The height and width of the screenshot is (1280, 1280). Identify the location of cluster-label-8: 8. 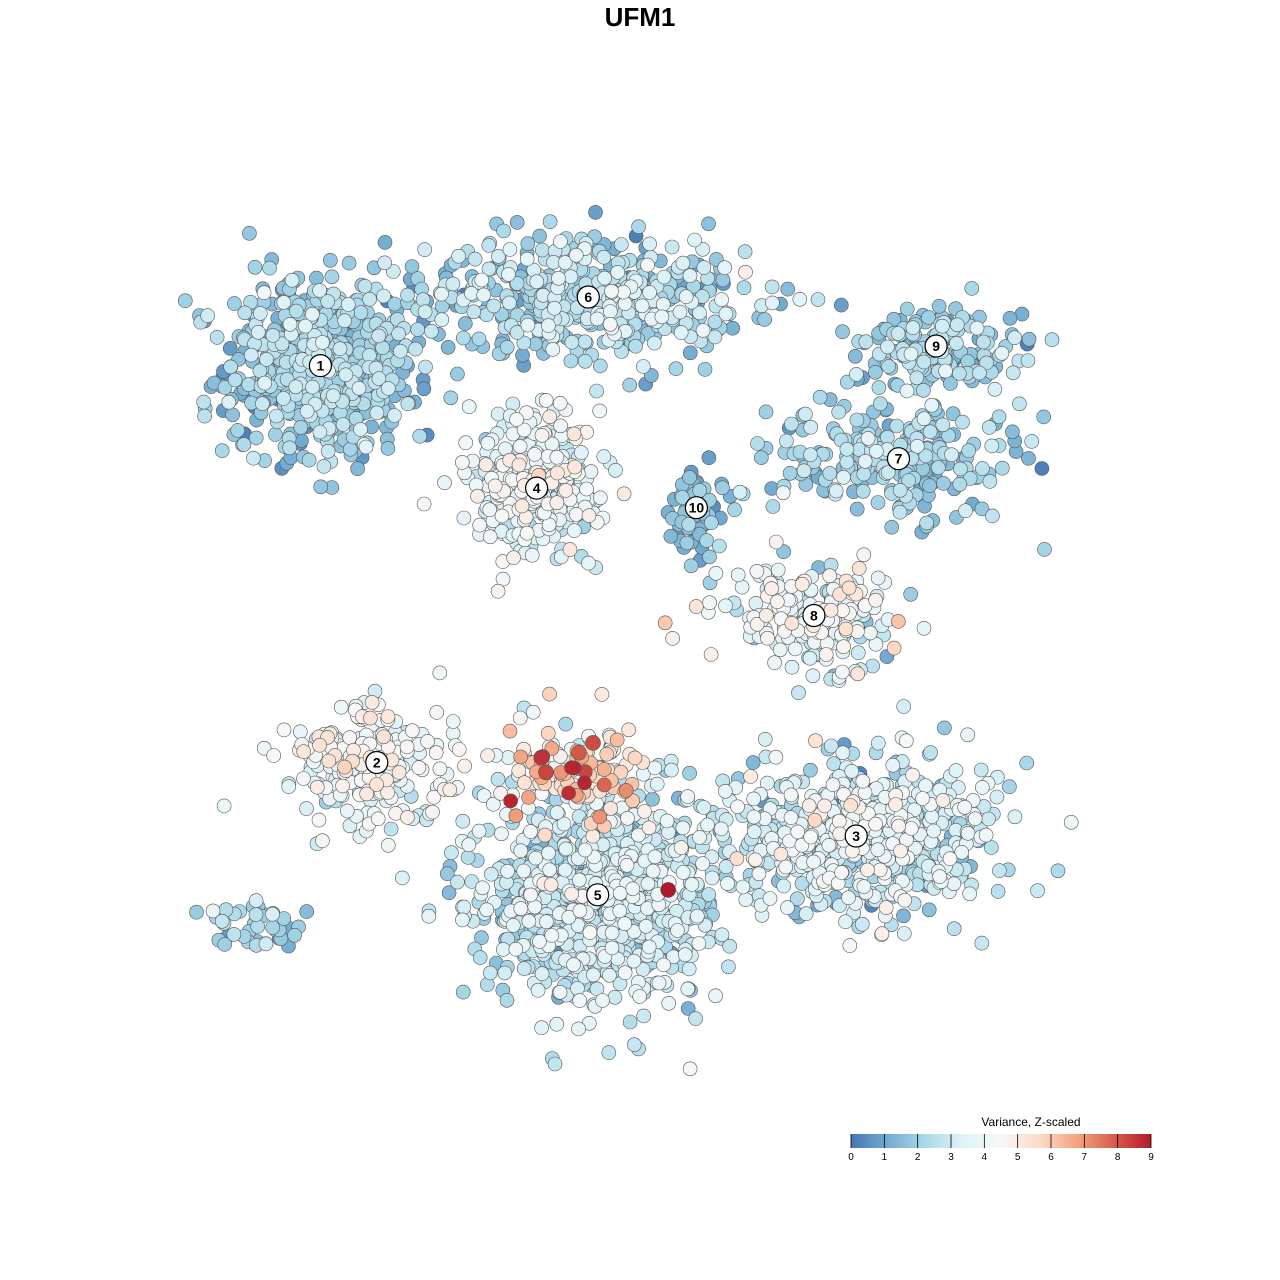
(814, 615).